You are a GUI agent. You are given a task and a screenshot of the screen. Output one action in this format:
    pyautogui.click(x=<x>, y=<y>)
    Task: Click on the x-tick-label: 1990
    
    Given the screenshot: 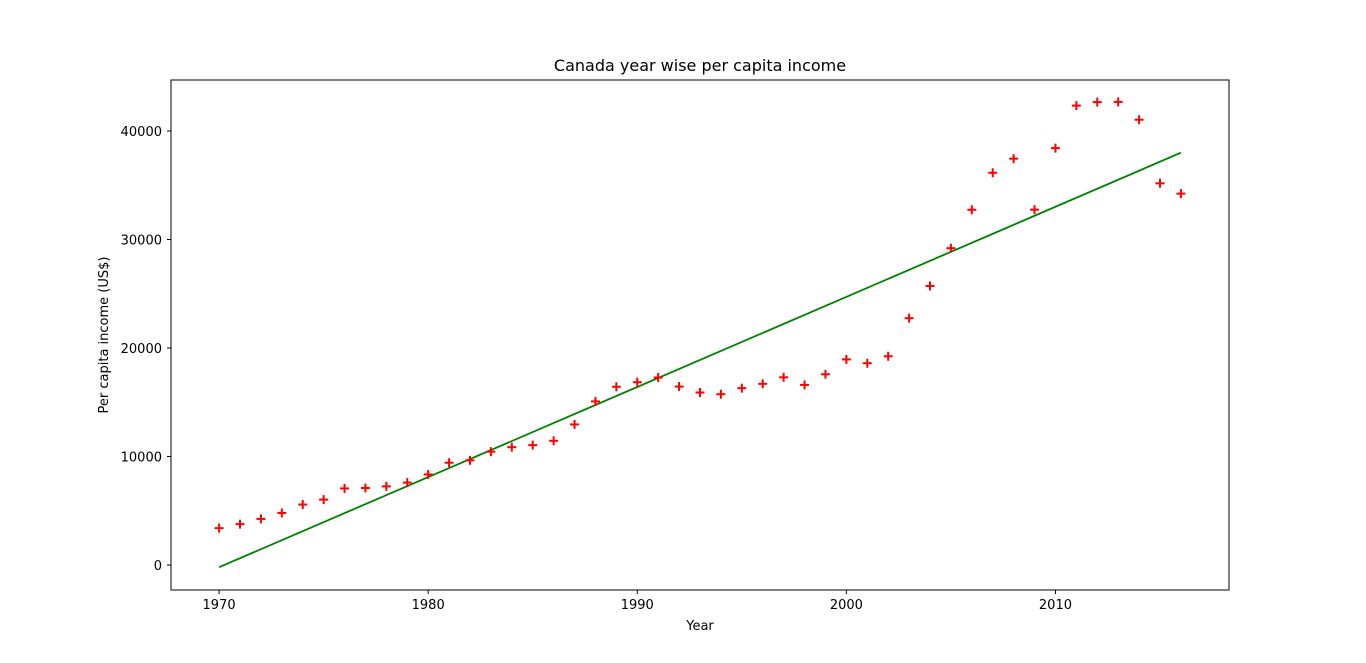 What is the action you would take?
    pyautogui.click(x=637, y=605)
    